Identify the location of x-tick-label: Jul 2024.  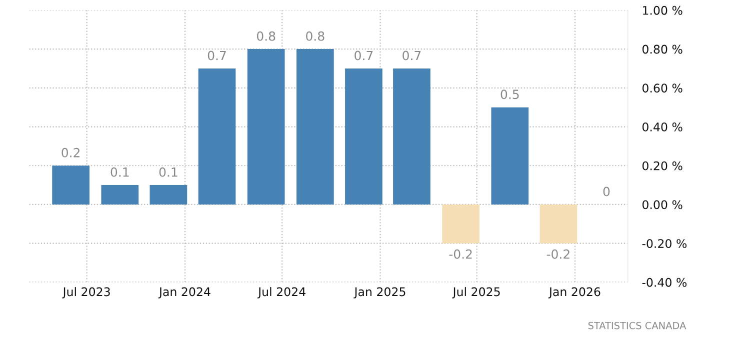
(281, 292).